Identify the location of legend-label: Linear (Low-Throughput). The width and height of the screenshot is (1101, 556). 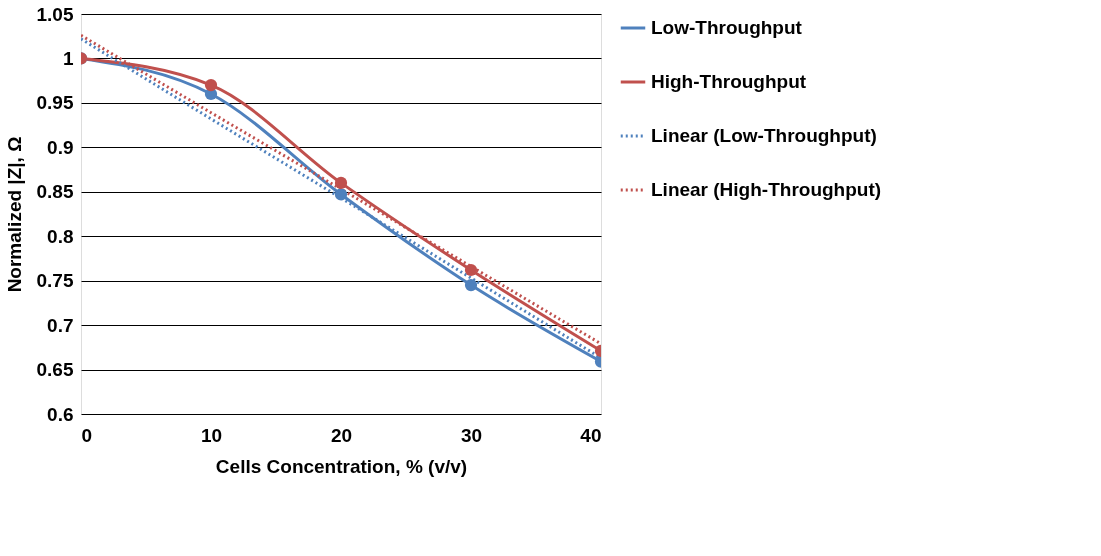
(764, 135).